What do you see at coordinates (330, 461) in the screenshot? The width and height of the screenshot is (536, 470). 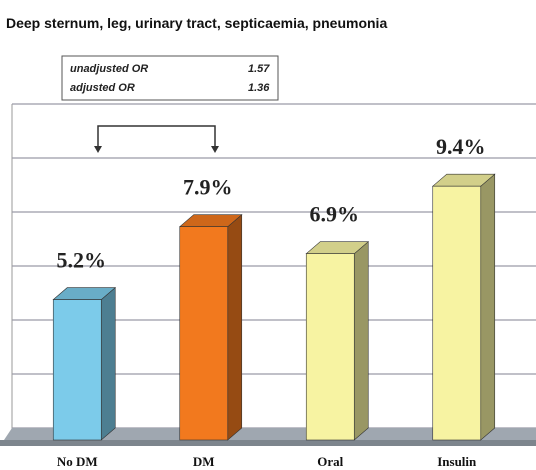 I see `x-tick-label: Oral` at bounding box center [330, 461].